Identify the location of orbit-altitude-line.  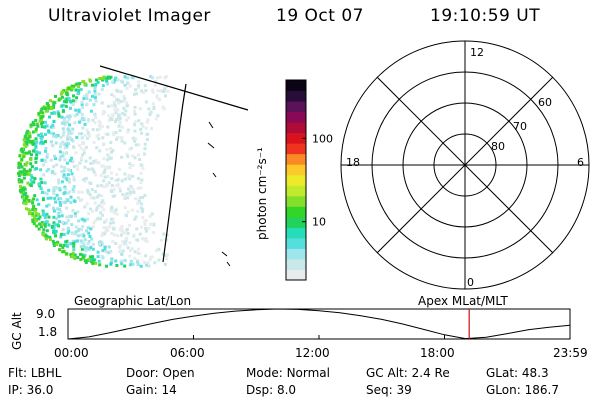
(319, 324).